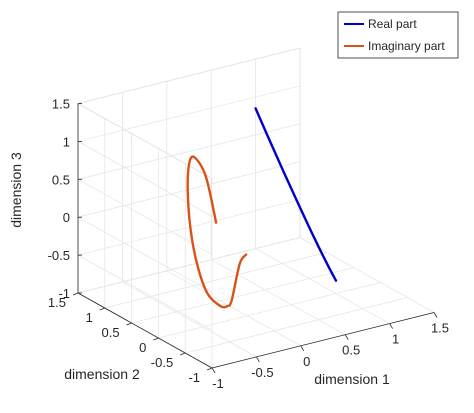 This screenshot has height=413, width=474. I want to click on y-tick-label: -0.5, so click(162, 362).